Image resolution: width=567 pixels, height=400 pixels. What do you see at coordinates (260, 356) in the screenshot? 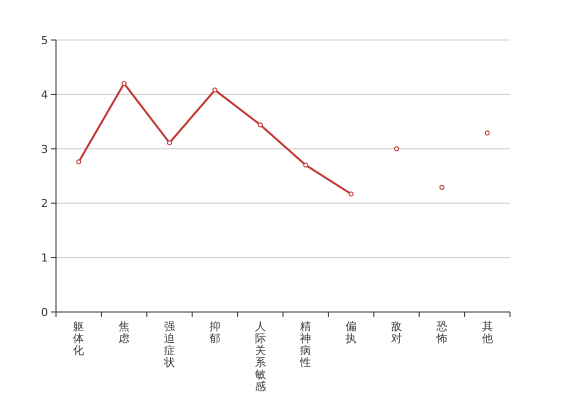
I see `x-tick-label: 人际关系敏感` at bounding box center [260, 356].